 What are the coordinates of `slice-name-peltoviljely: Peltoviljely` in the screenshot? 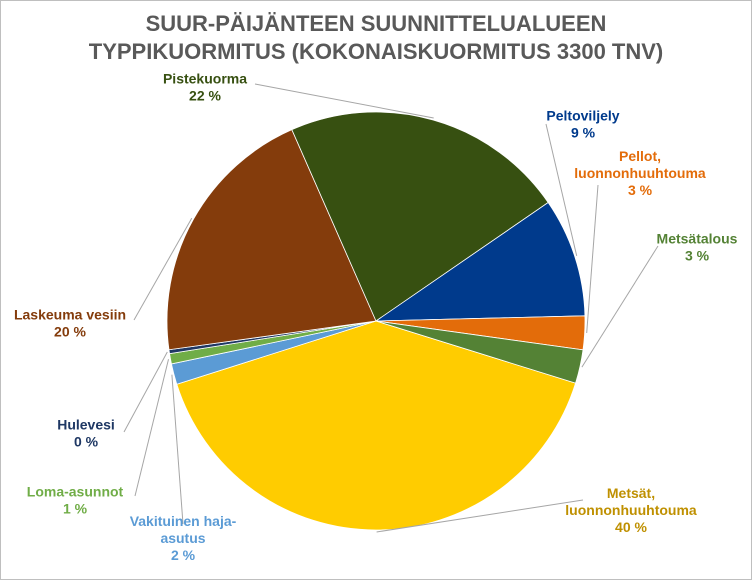 It's located at (582, 116).